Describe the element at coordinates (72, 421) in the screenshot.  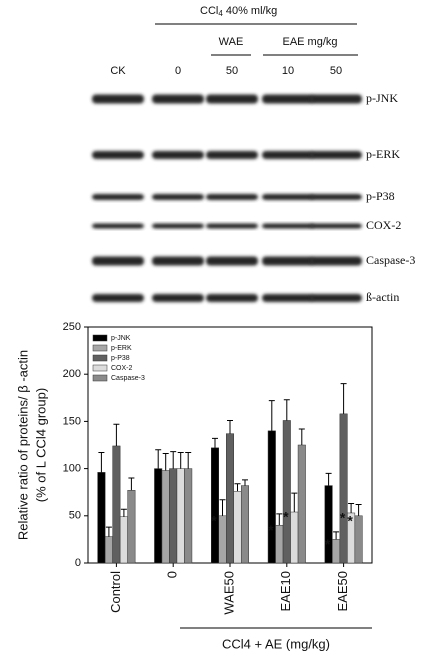
I see `y-tick-label: 150` at that location.